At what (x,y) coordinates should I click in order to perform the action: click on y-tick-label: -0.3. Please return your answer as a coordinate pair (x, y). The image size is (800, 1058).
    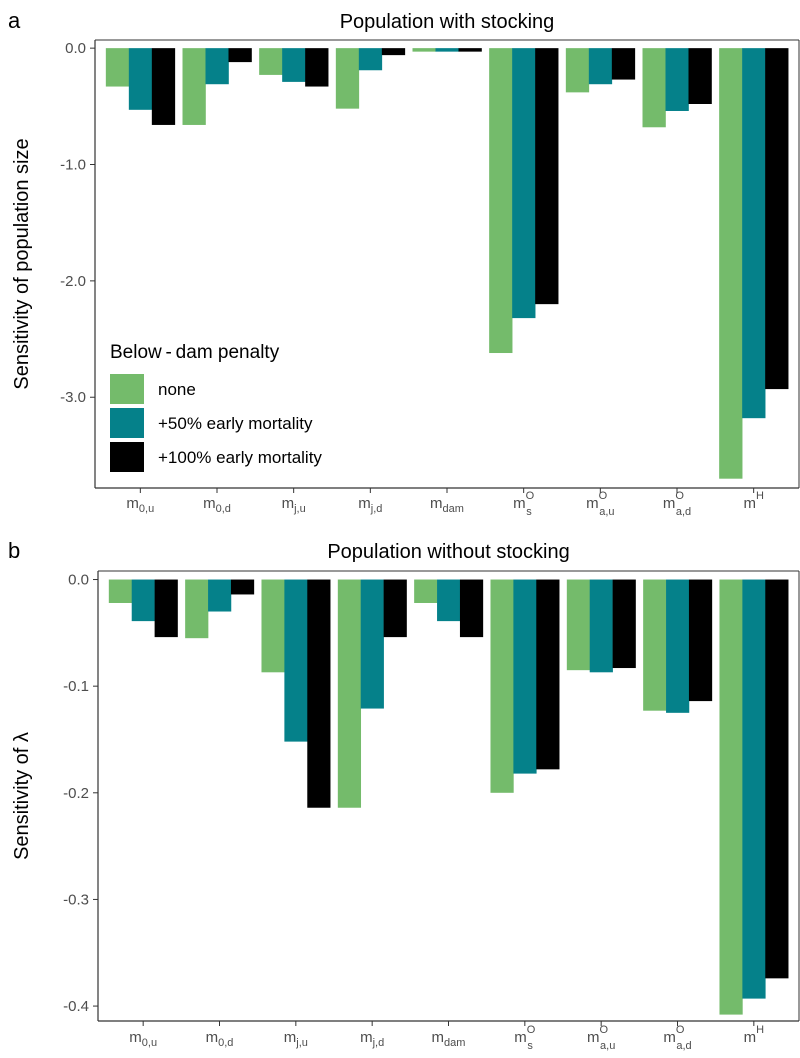
    Looking at the image, I should click on (76, 899).